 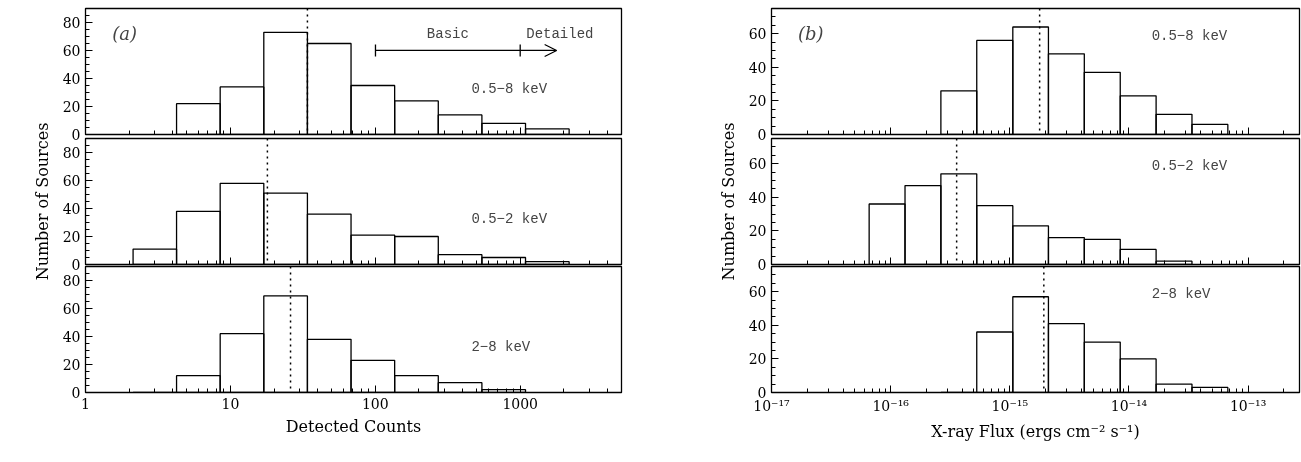 What do you see at coordinates (125, 34) in the screenshot?
I see `text: (a)` at bounding box center [125, 34].